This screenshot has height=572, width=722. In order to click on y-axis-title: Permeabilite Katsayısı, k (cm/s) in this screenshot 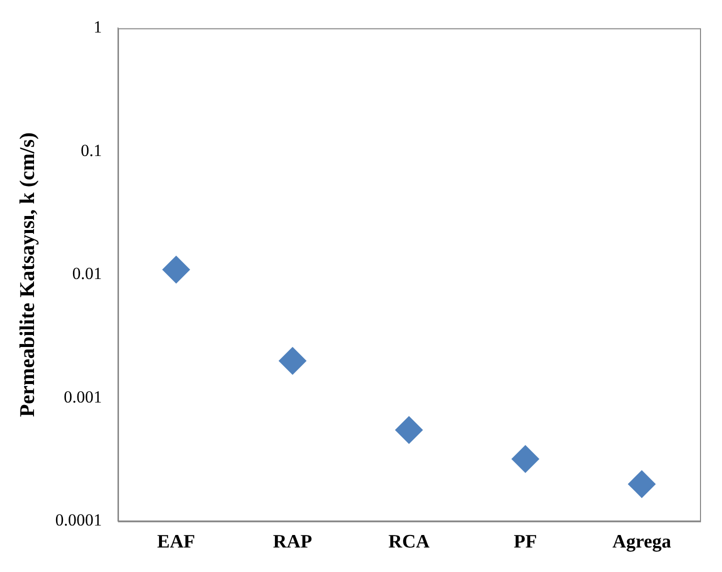, I will do `click(27, 275)`.